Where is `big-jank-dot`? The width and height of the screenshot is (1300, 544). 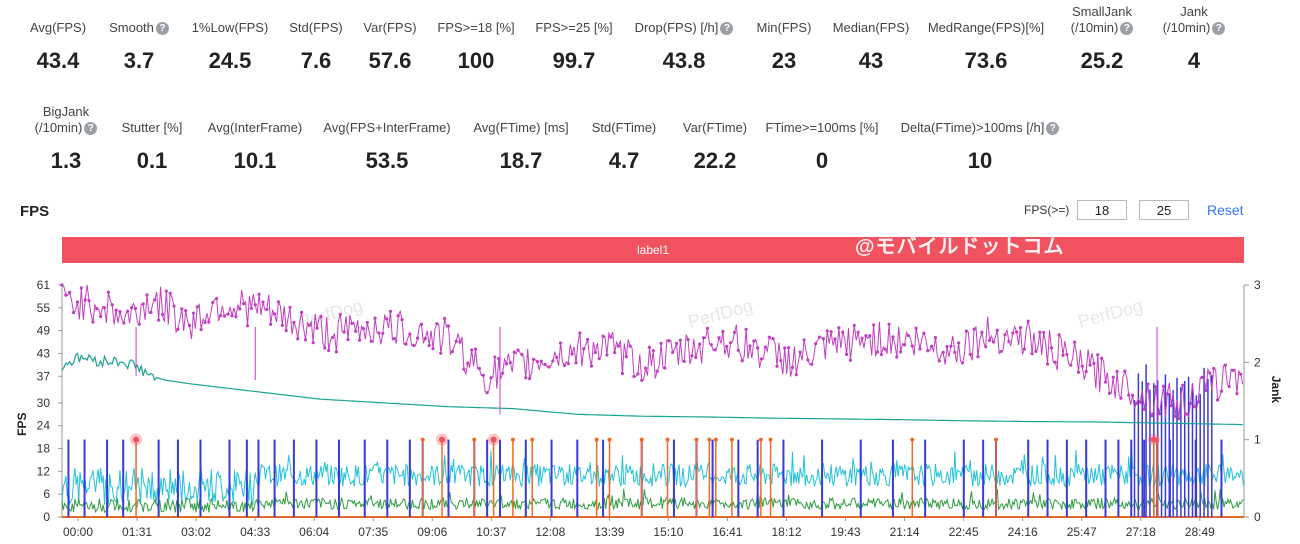
big-jank-dot is located at coordinates (1153, 439).